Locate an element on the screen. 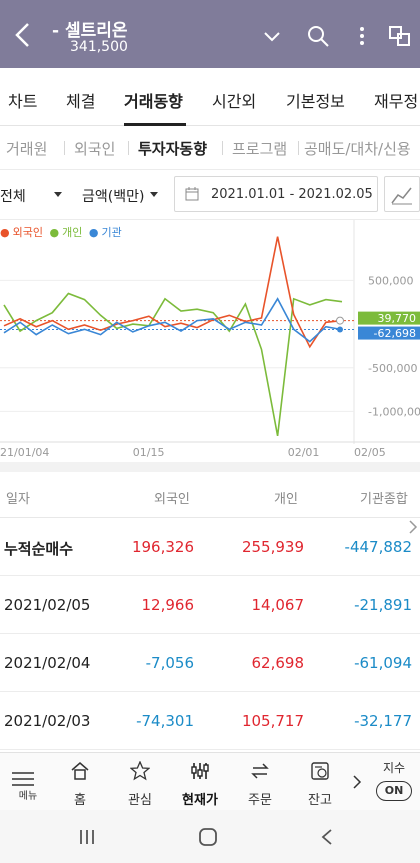 This screenshot has width=420, height=863. last-value-label: 39,770 is located at coordinates (397, 318).